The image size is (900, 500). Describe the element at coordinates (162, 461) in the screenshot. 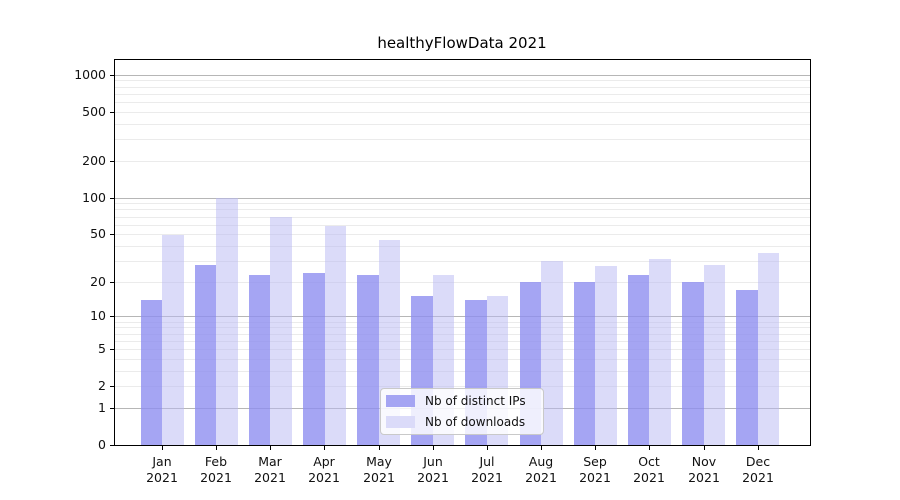

I see `month-label: Jan` at that location.